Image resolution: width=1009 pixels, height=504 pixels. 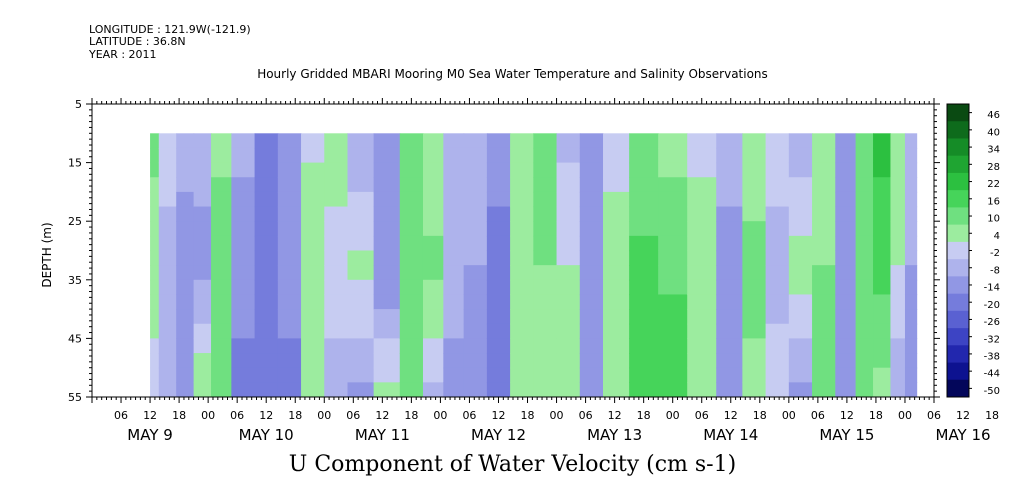 I want to click on colorbar-label: 4, so click(x=997, y=236).